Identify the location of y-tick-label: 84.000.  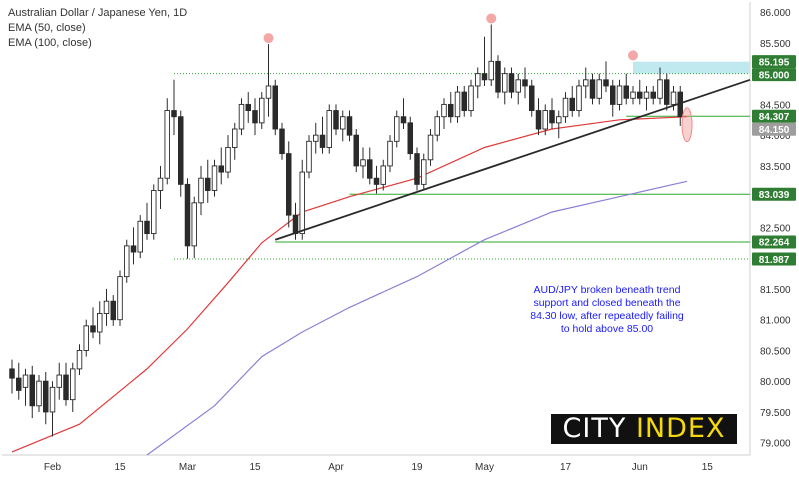
(775, 136).